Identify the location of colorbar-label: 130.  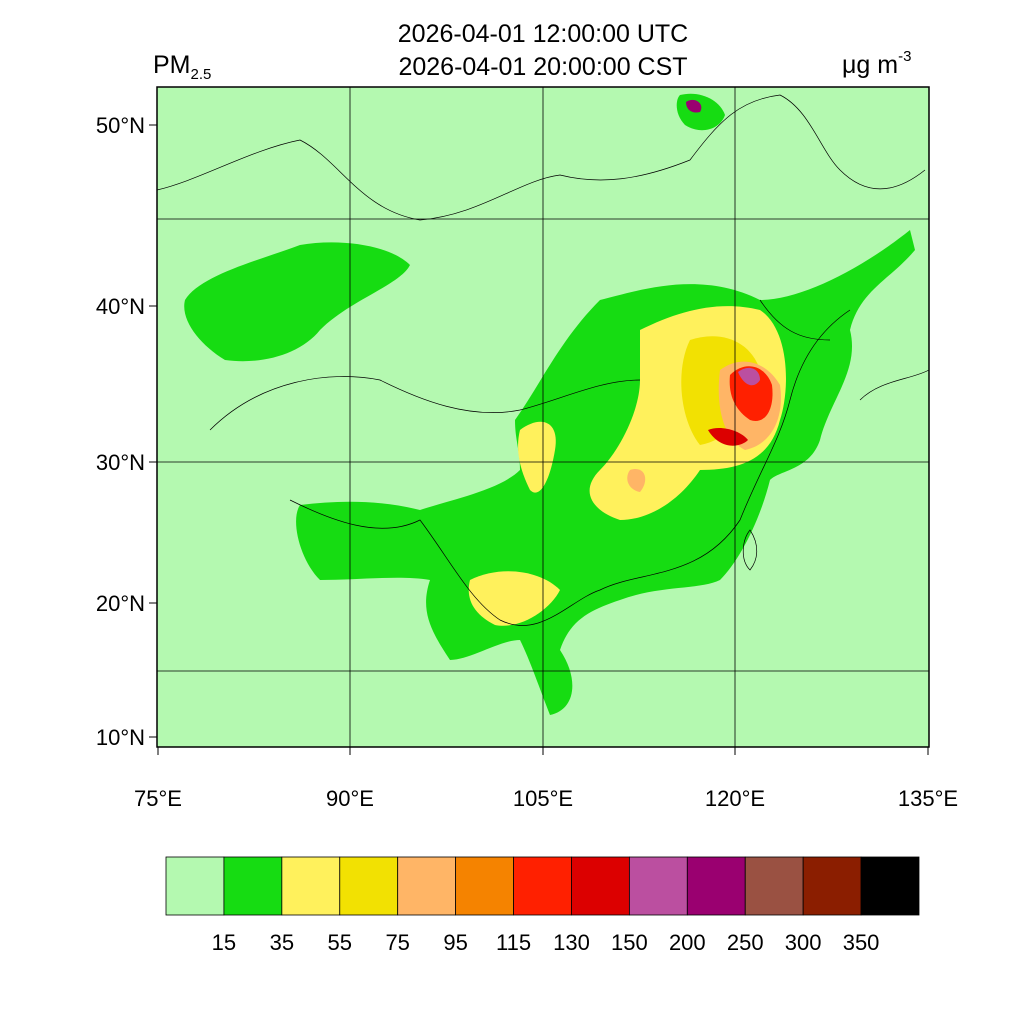
(571, 942).